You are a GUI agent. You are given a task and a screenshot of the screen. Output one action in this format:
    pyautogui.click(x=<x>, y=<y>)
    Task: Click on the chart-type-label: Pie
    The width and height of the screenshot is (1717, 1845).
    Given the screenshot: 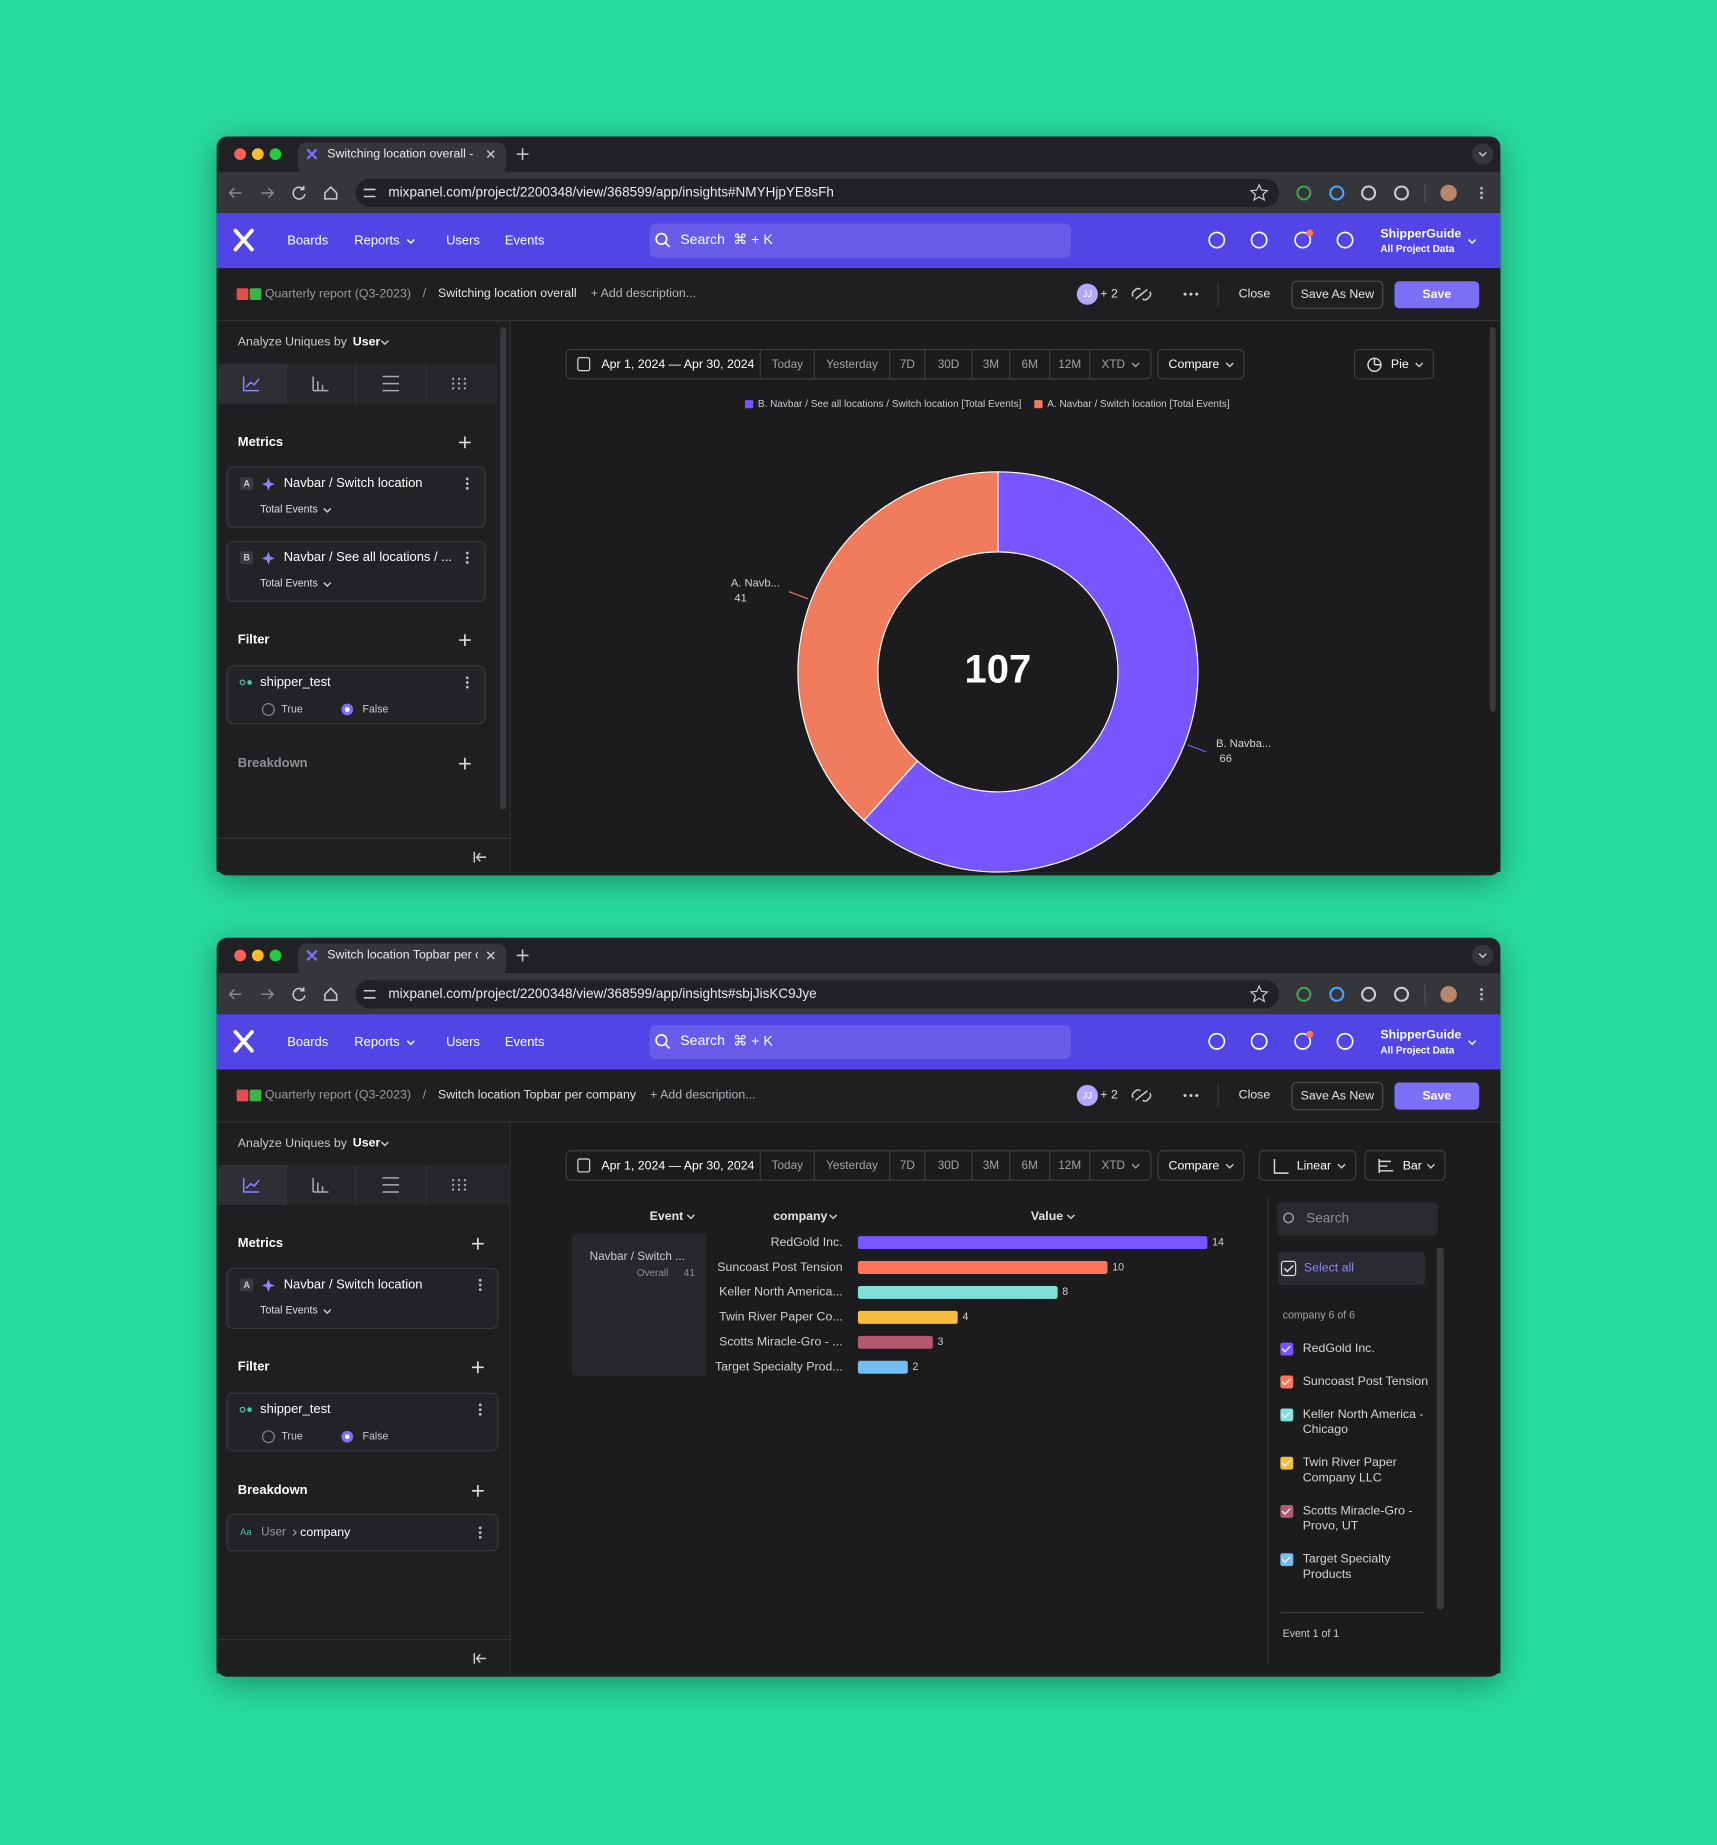 What is the action you would take?
    pyautogui.click(x=1400, y=364)
    